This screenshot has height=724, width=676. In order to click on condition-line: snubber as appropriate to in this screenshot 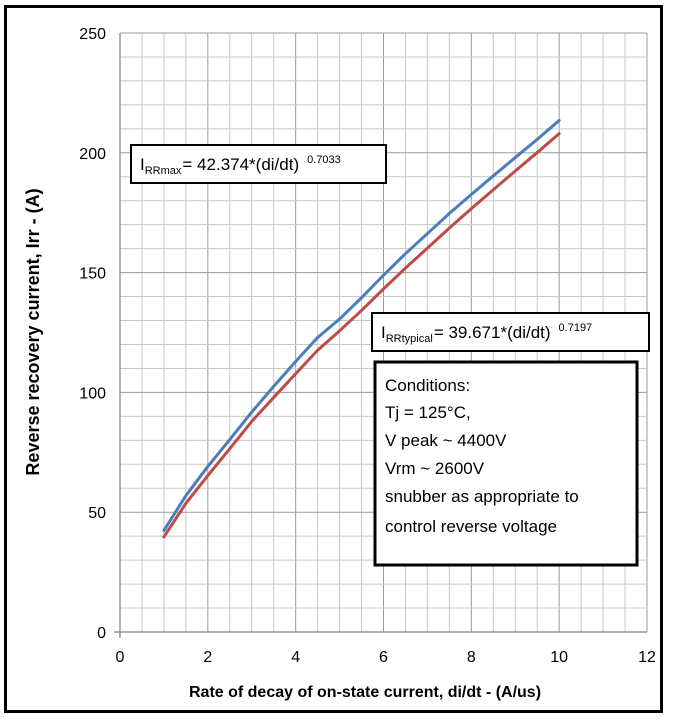, I will do `click(482, 496)`.